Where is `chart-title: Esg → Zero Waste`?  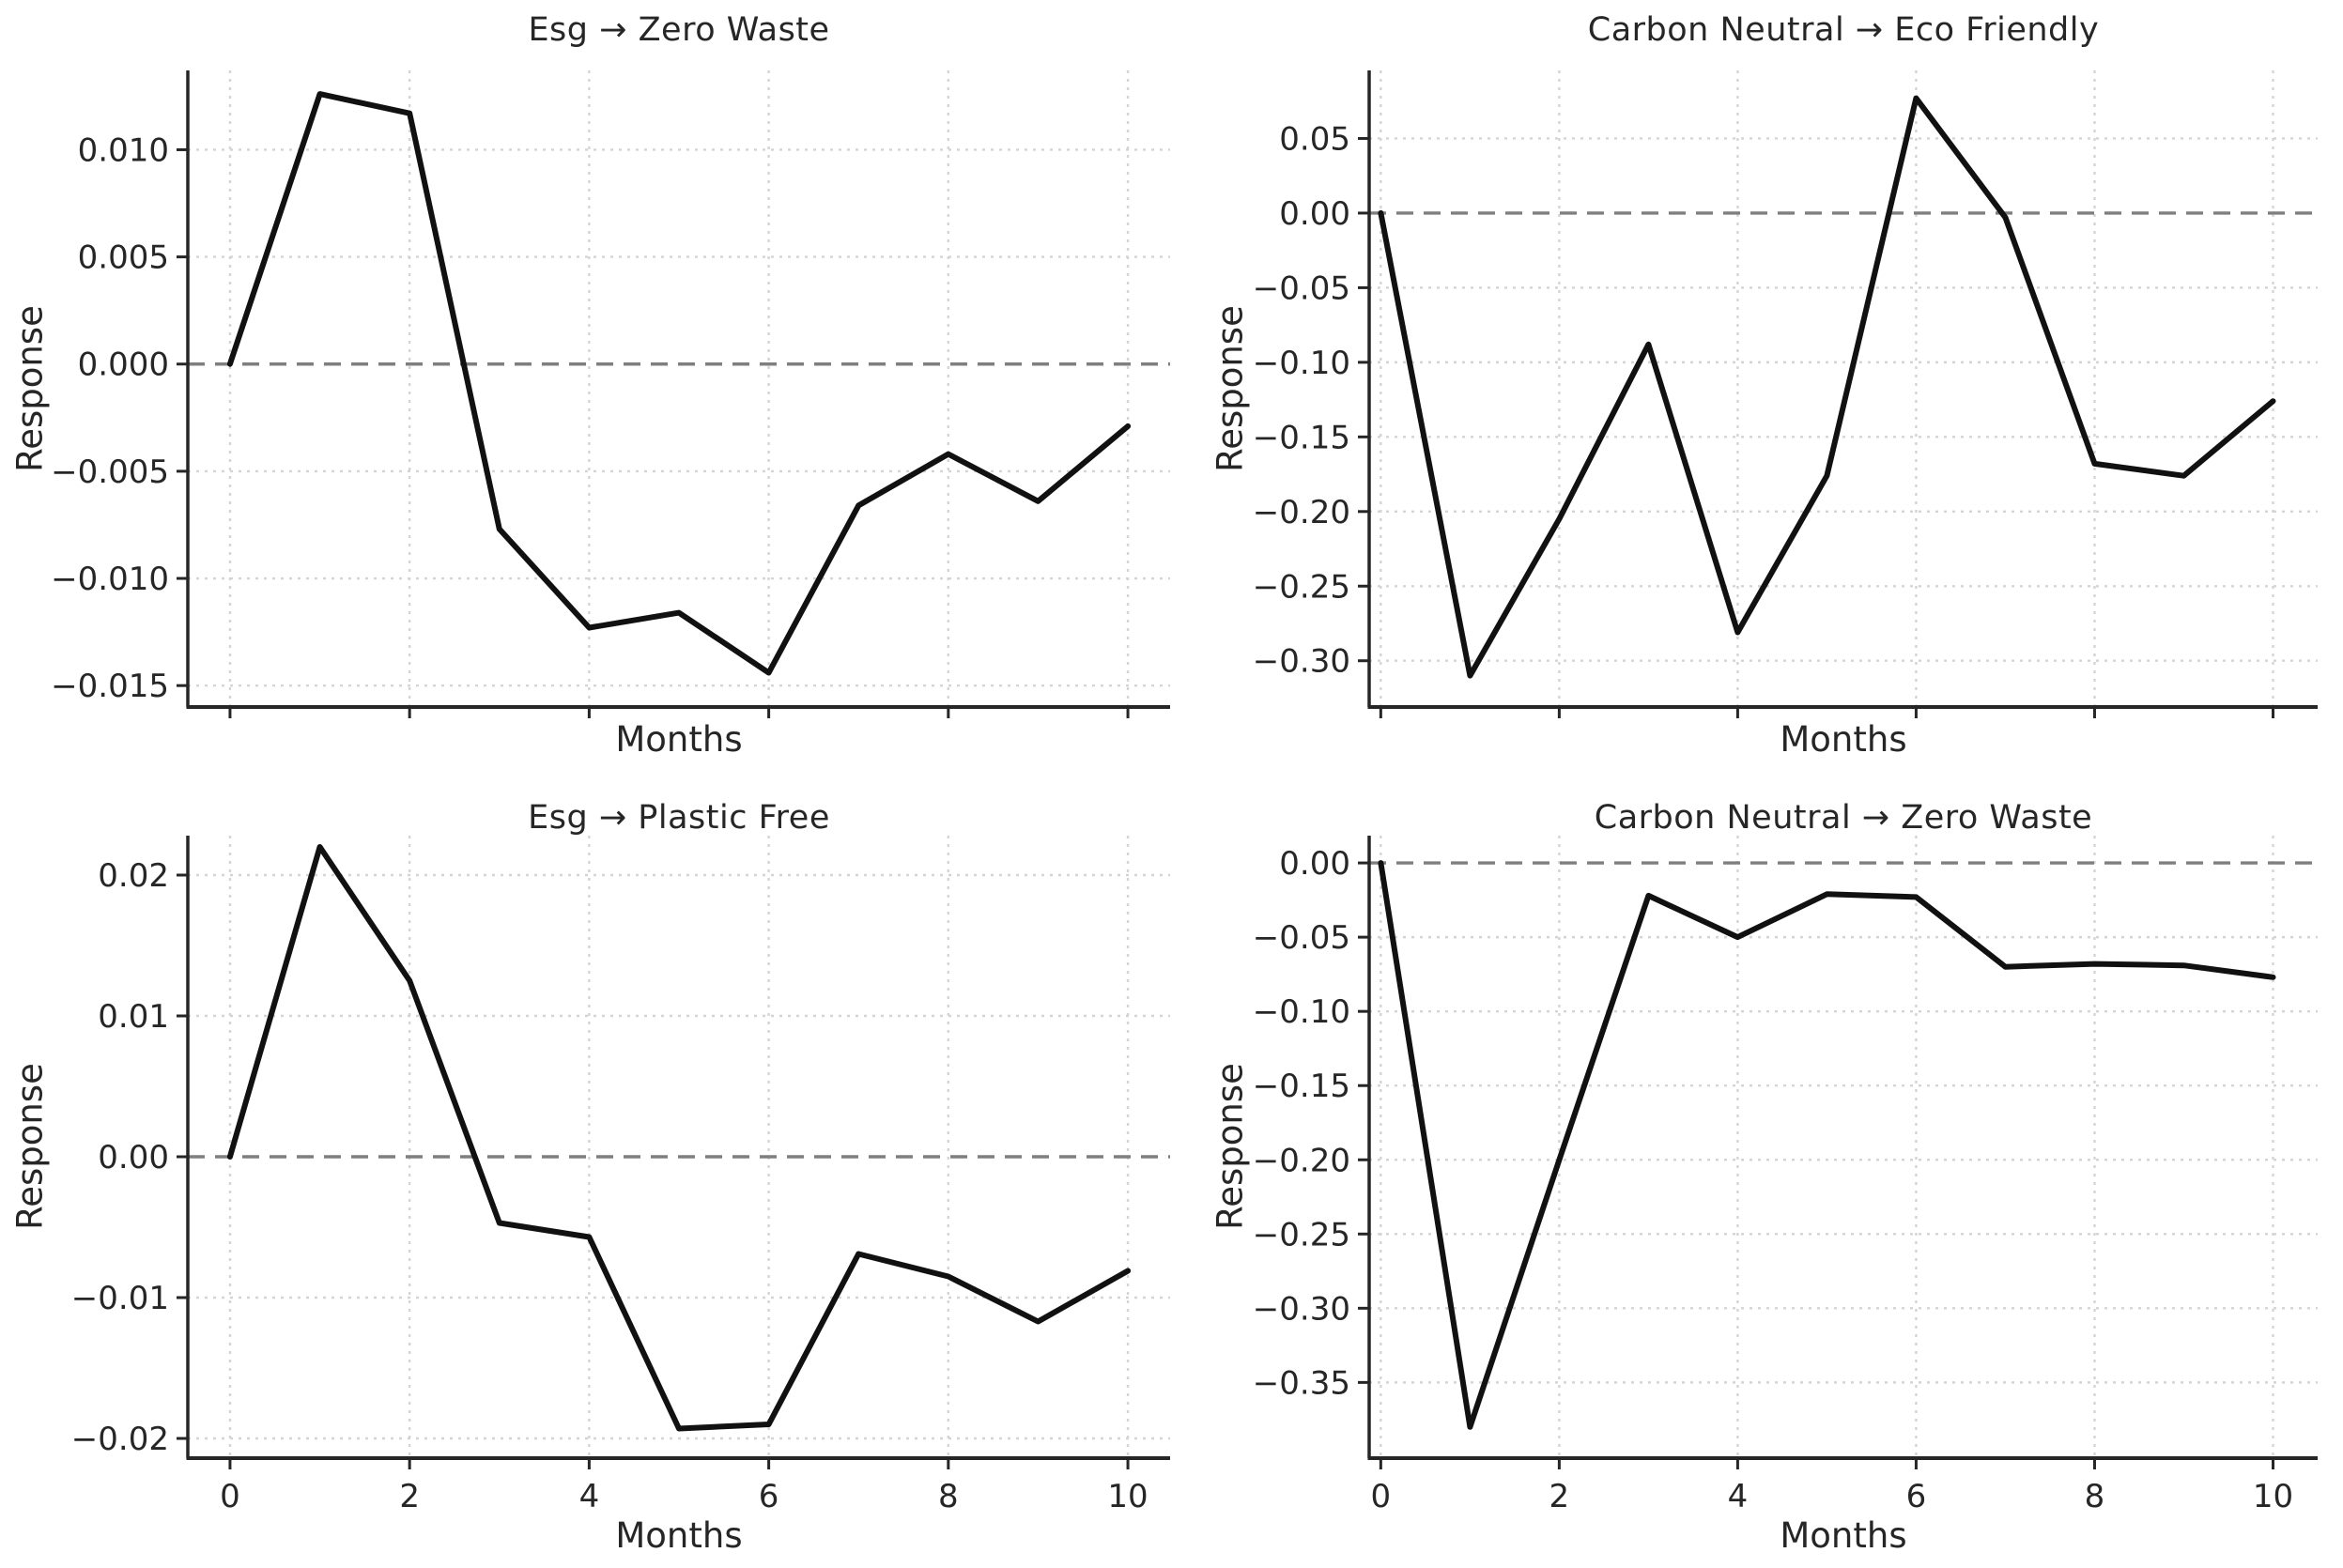
chart-title: Esg → Zero Waste is located at coordinates (679, 30).